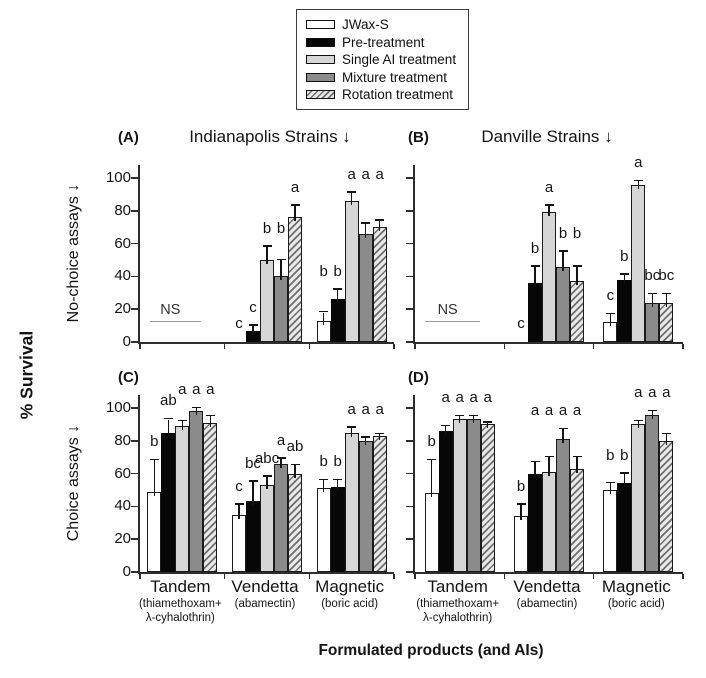 The height and width of the screenshot is (678, 706). Describe the element at coordinates (395, 77) in the screenshot. I see `legend-label: Mixture treatment` at that location.